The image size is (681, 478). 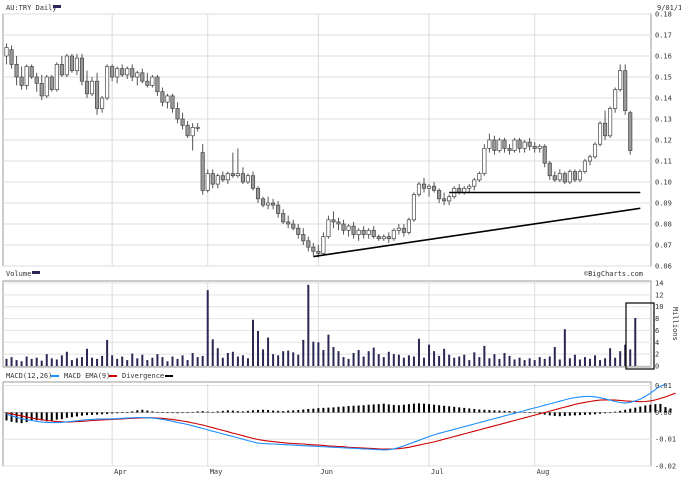 What do you see at coordinates (657, 355) in the screenshot?
I see `volume-y-tick: 2` at bounding box center [657, 355].